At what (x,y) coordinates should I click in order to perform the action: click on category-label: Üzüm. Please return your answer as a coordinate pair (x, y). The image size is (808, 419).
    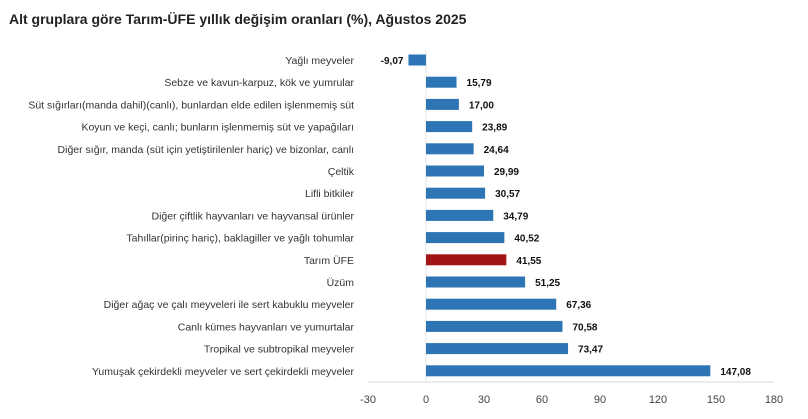
    Looking at the image, I should click on (341, 283).